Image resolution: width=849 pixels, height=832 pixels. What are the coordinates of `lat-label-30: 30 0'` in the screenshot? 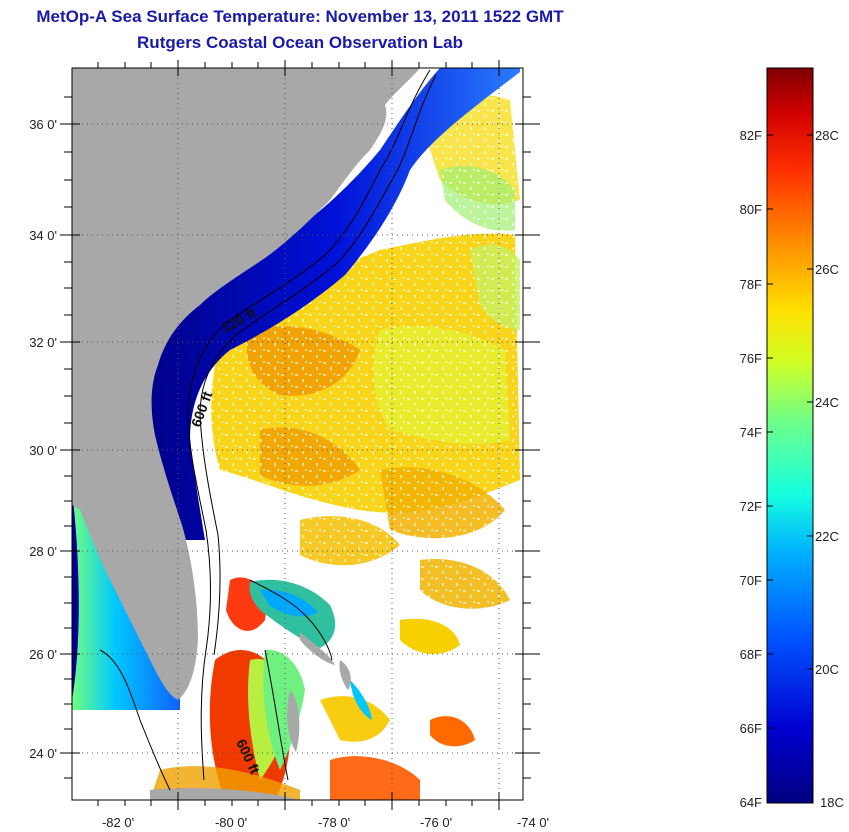 It's located at (43, 450).